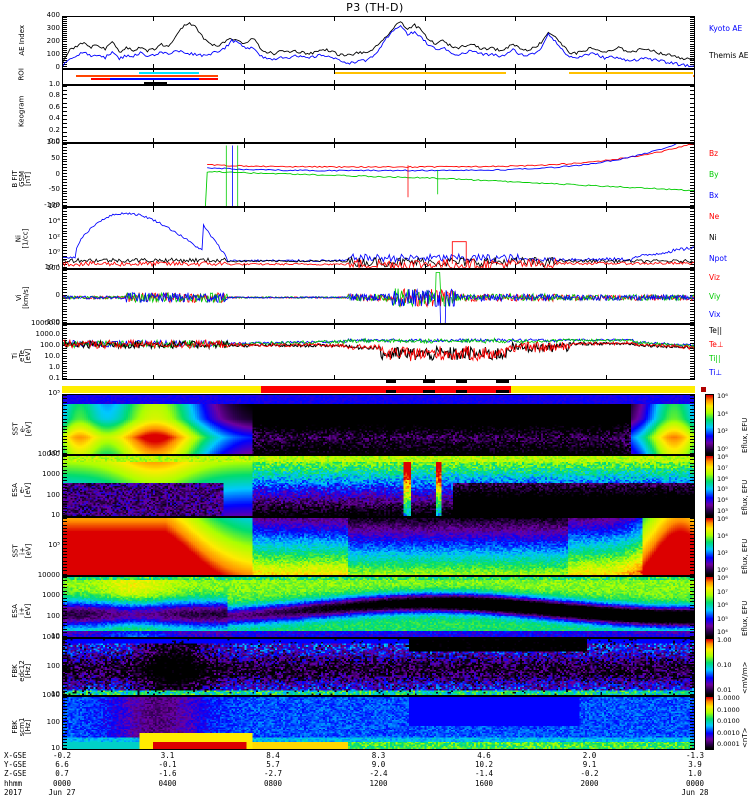 The height and width of the screenshot is (800, 750). I want to click on axis-value-x-gse: 8.4, so click(273, 755).